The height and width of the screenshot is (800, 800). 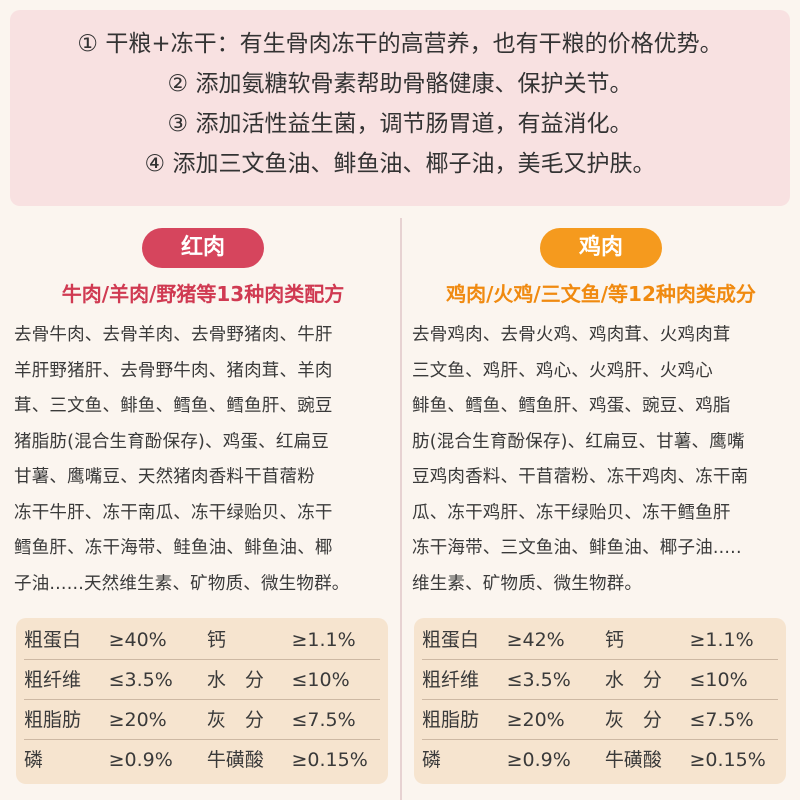 I want to click on nutrition-row: 粗蛋白 ≥42% 钙 ≥1.1%, so click(x=600, y=640).